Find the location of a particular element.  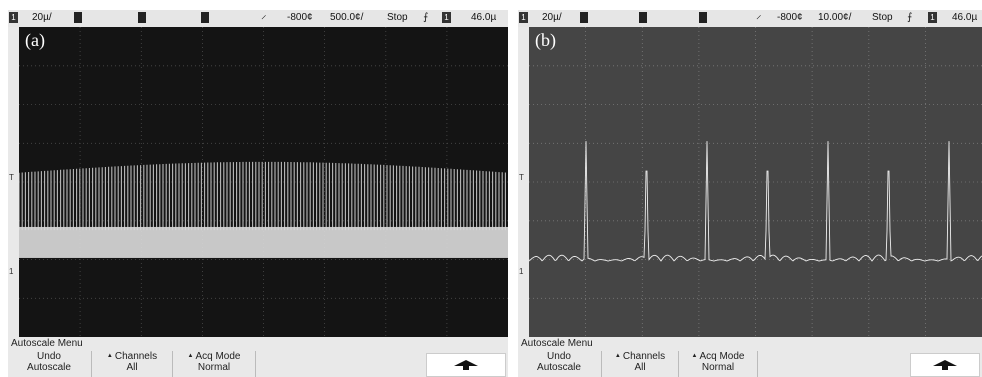

trace-band is located at coordinates (263, 242).